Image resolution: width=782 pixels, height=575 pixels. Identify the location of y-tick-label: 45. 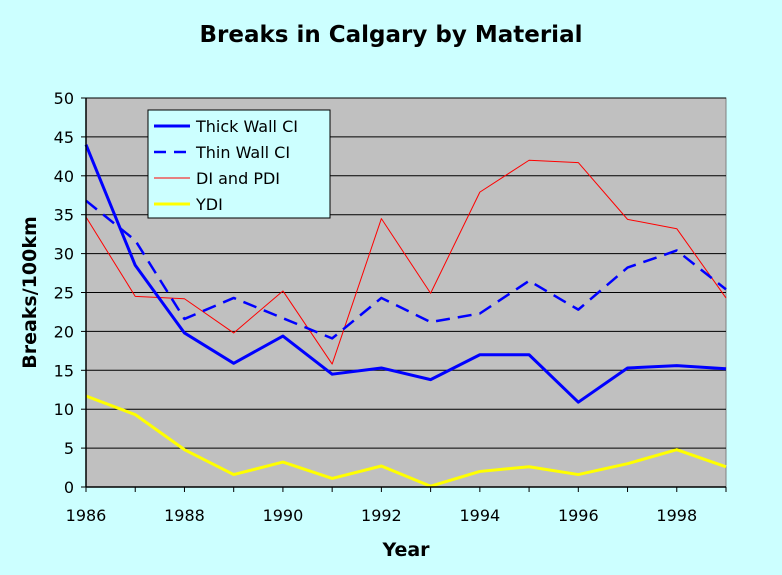
(64, 137).